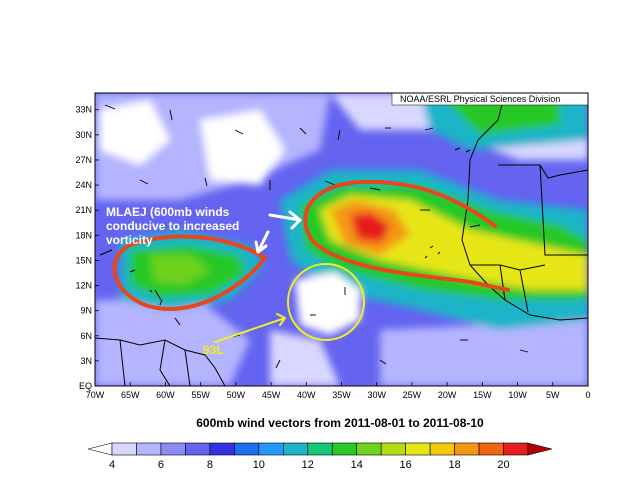 The height and width of the screenshot is (495, 640). Describe the element at coordinates (155, 362) in the screenshot. I see `south-america-borders` at that location.